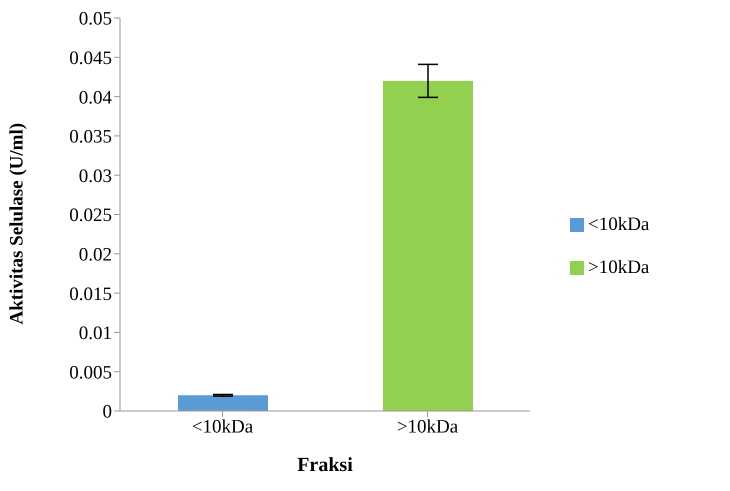 This screenshot has width=730, height=491. I want to click on y-tick-label: 0.015, so click(90, 294).